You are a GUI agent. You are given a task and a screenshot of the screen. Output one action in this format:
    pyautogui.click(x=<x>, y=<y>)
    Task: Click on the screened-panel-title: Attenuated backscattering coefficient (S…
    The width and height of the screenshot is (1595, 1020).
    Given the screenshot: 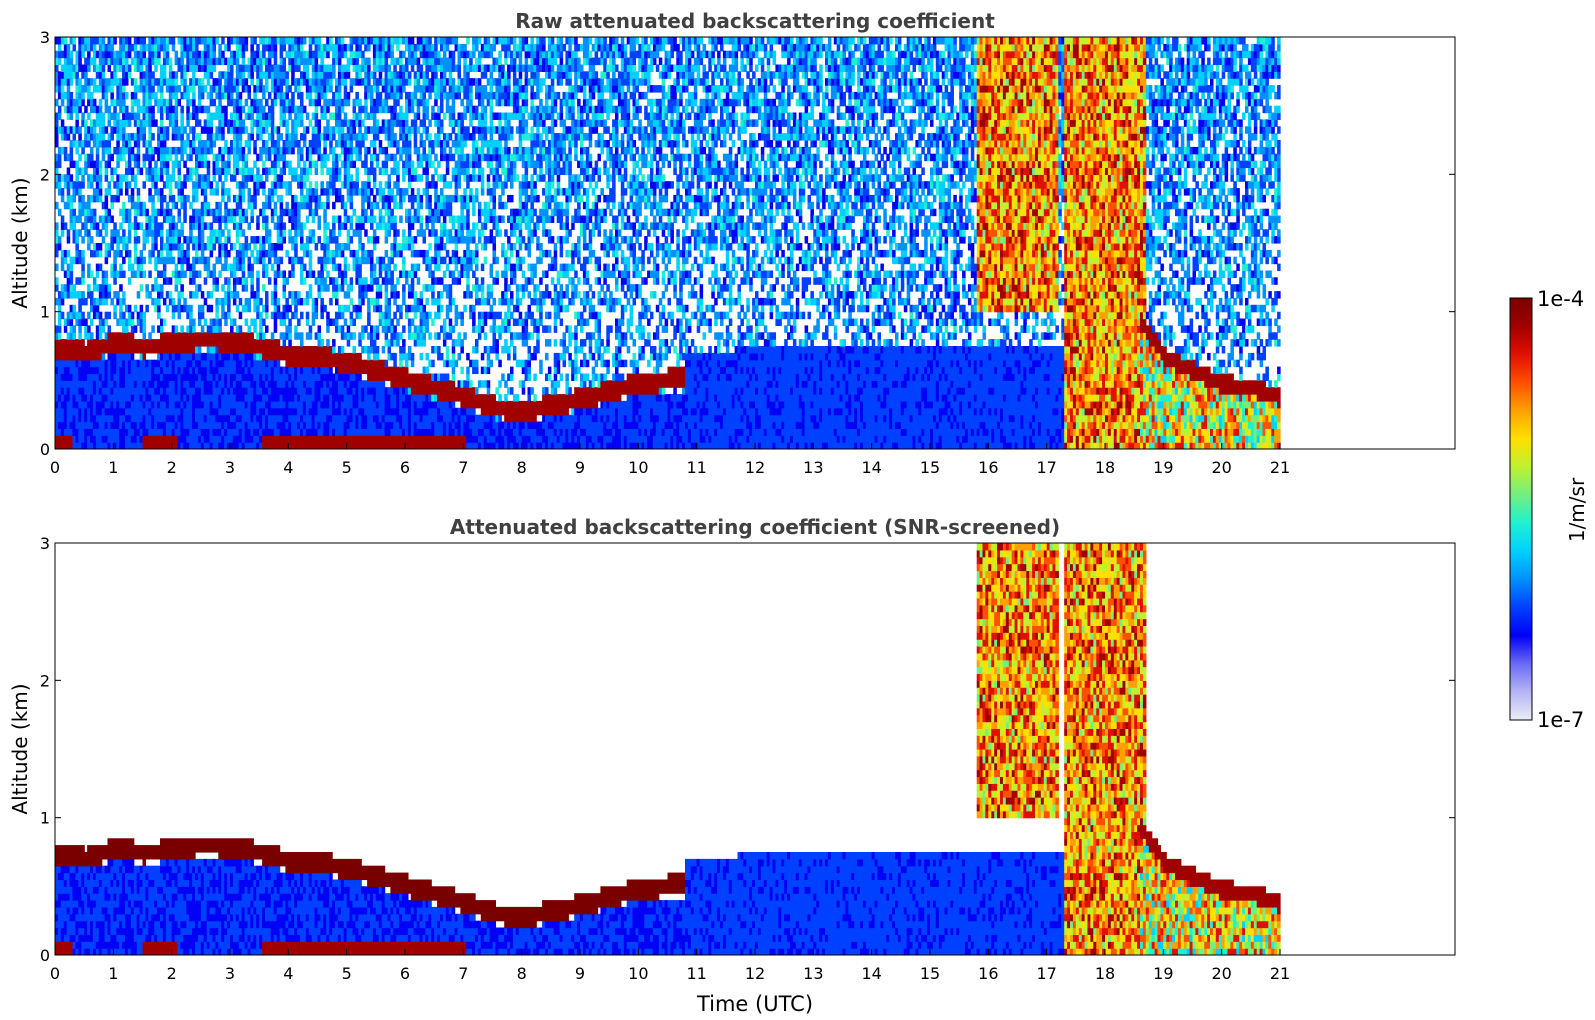 What is the action you would take?
    pyautogui.click(x=755, y=527)
    